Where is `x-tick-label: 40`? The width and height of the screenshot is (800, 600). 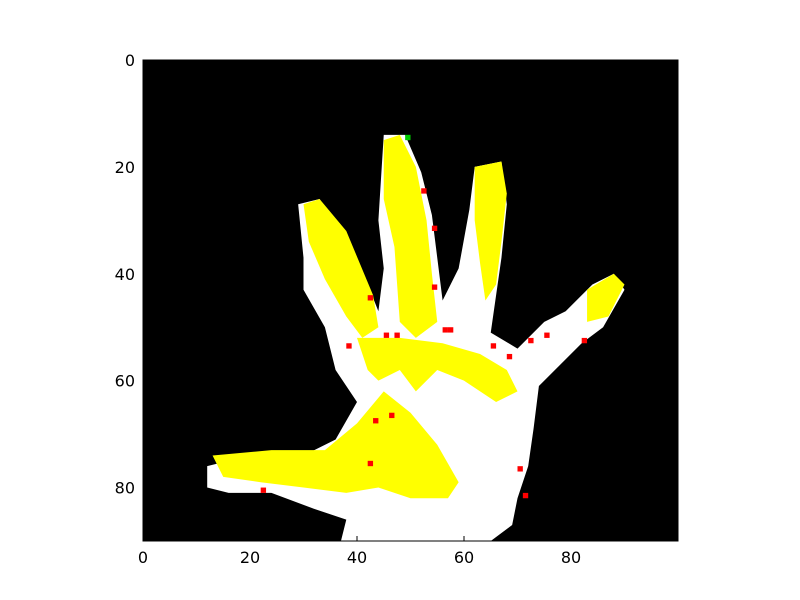 x-tick-label: 40 is located at coordinates (357, 557).